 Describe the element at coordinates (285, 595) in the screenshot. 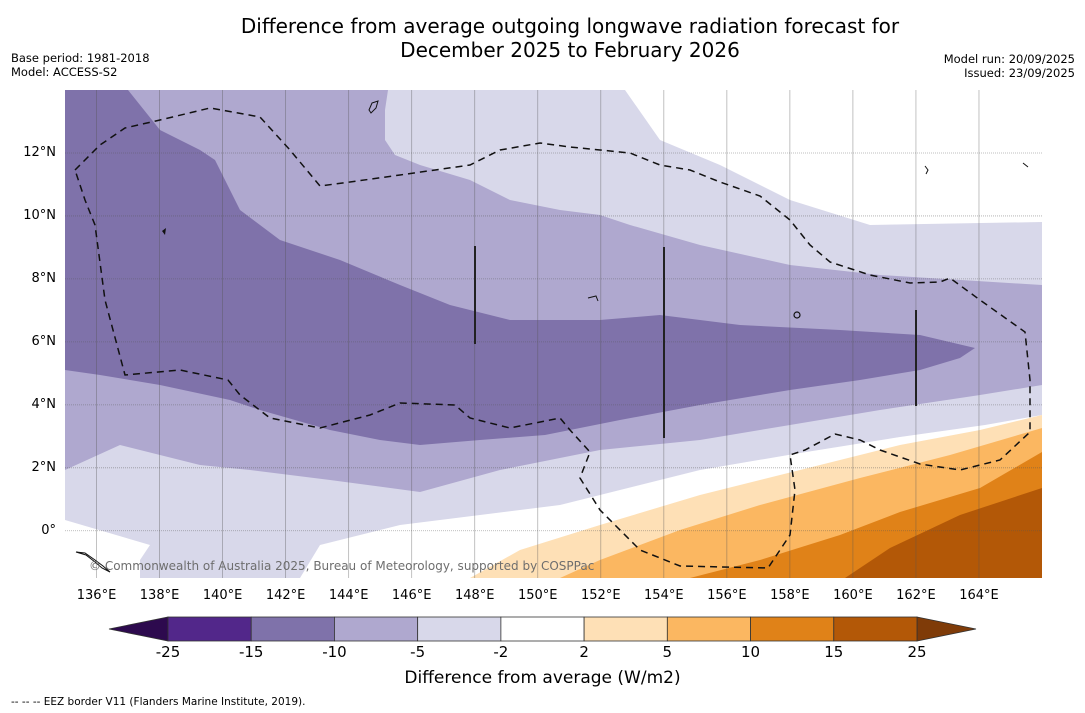

I see `lon-tick-label: 142°E` at that location.